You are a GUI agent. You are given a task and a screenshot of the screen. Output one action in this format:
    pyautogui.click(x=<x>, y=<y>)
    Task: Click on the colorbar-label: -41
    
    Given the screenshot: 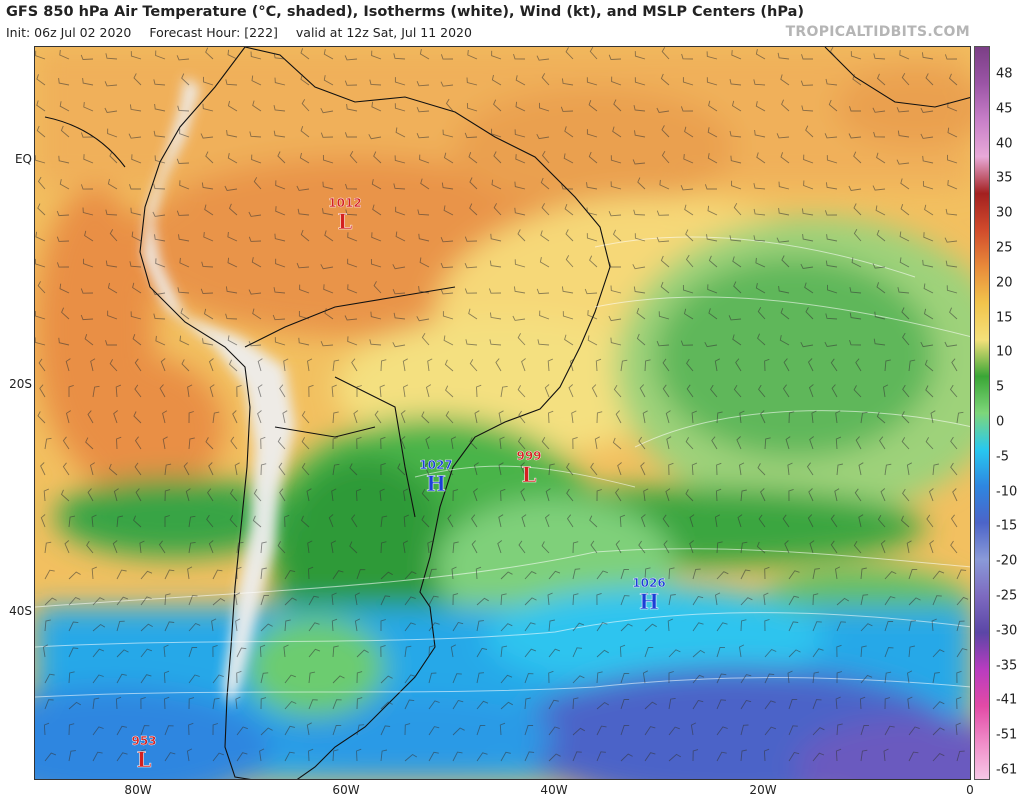 What is the action you would take?
    pyautogui.click(x=1007, y=700)
    